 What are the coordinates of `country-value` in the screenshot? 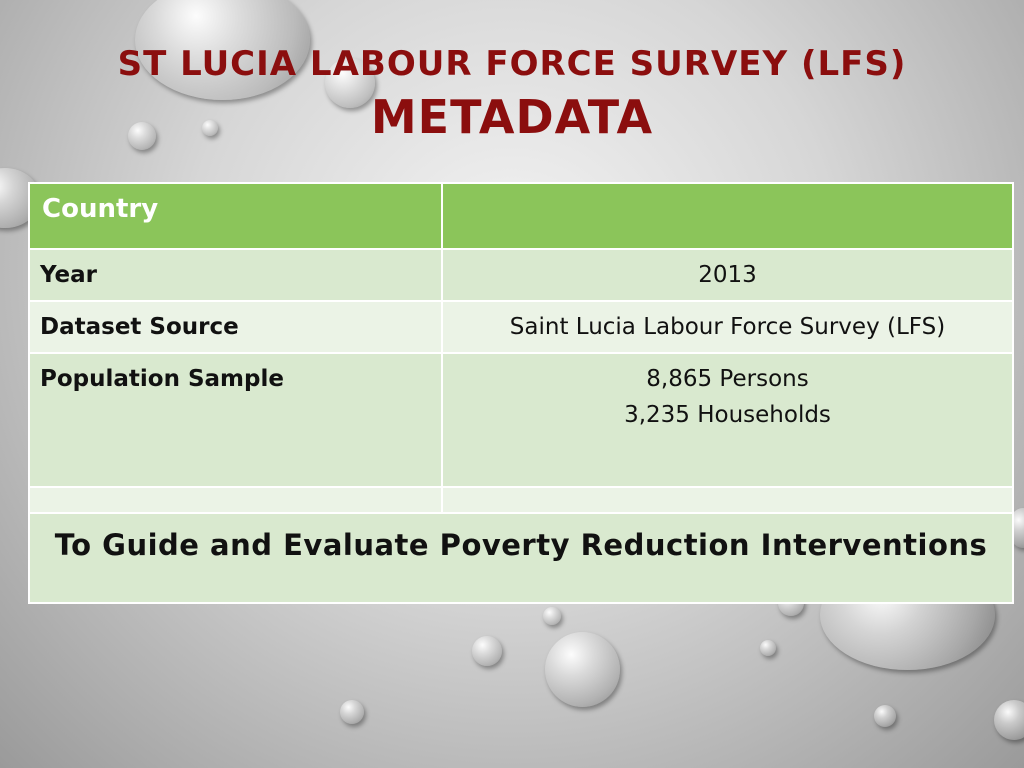 It's located at (727, 216).